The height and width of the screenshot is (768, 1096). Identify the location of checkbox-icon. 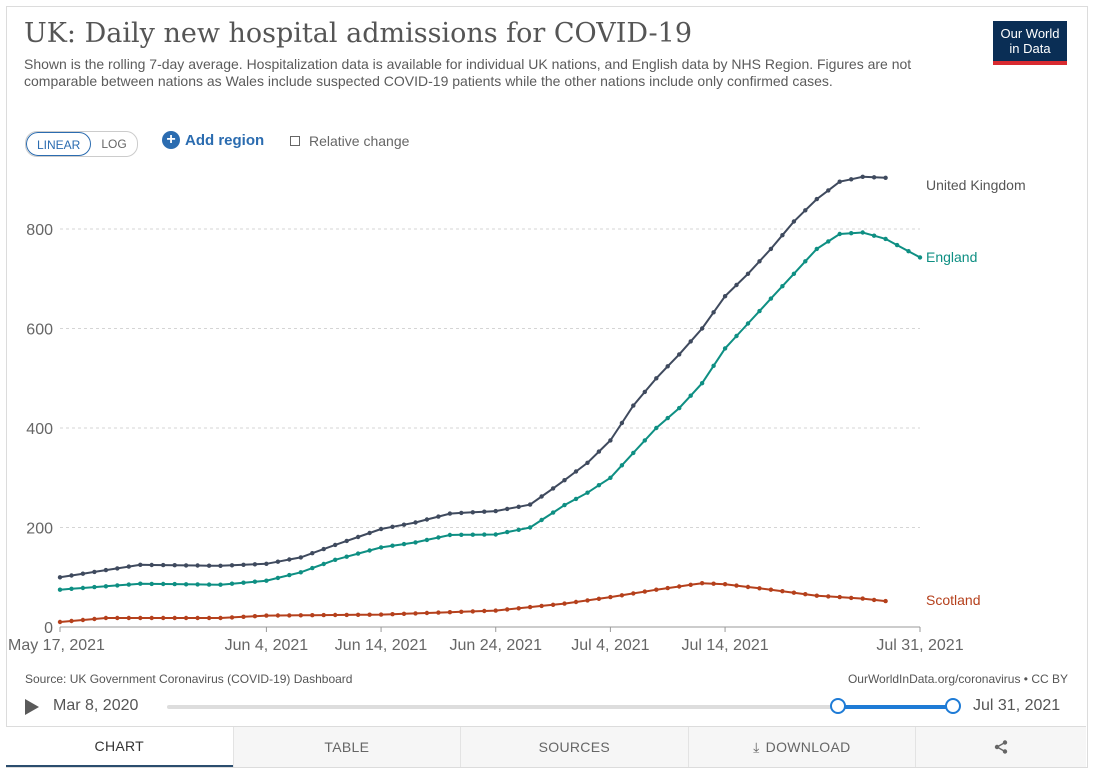
(295, 141).